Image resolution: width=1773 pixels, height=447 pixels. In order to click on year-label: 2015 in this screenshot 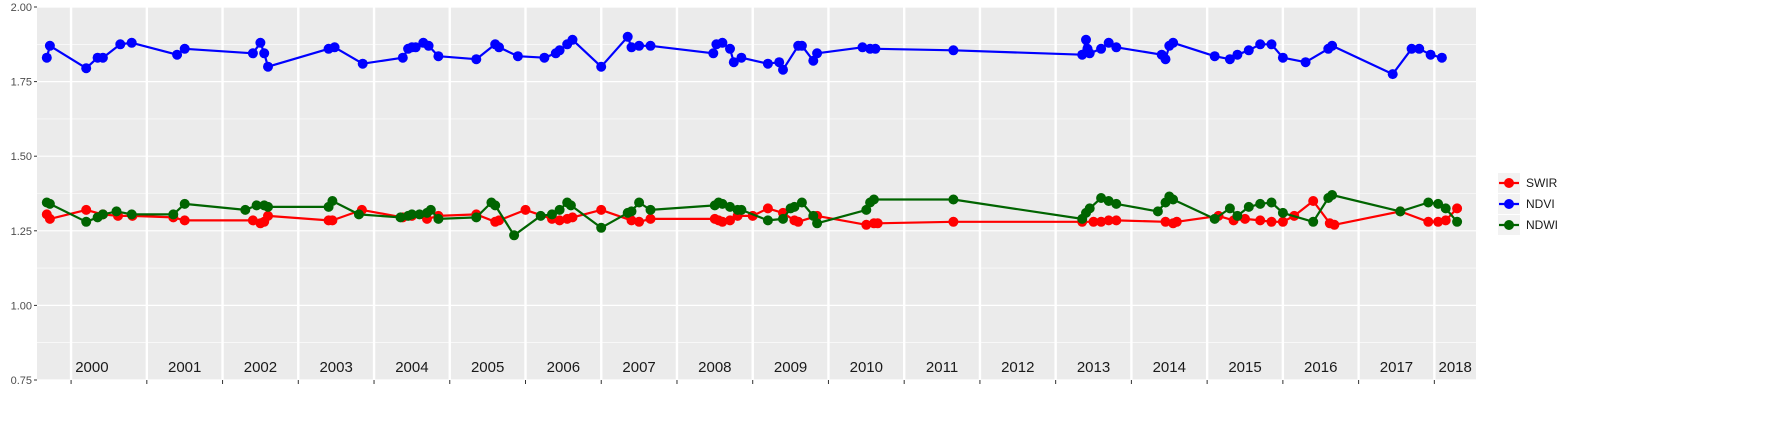, I will do `click(1244, 367)`.